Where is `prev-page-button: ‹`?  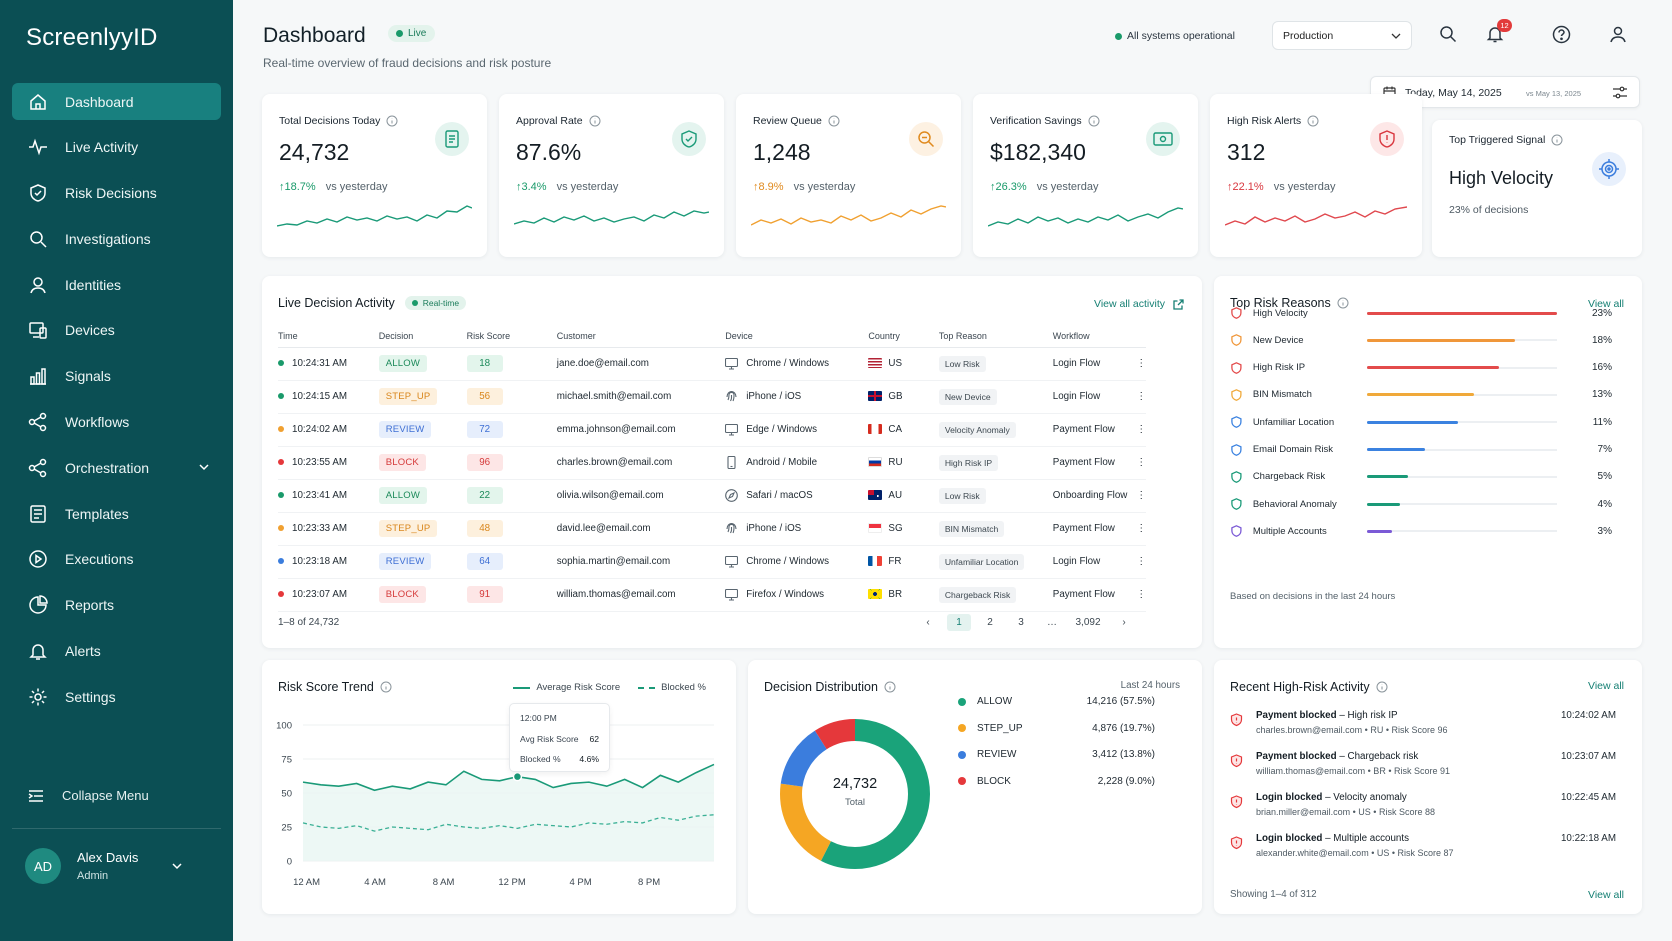 prev-page-button: ‹ is located at coordinates (928, 622).